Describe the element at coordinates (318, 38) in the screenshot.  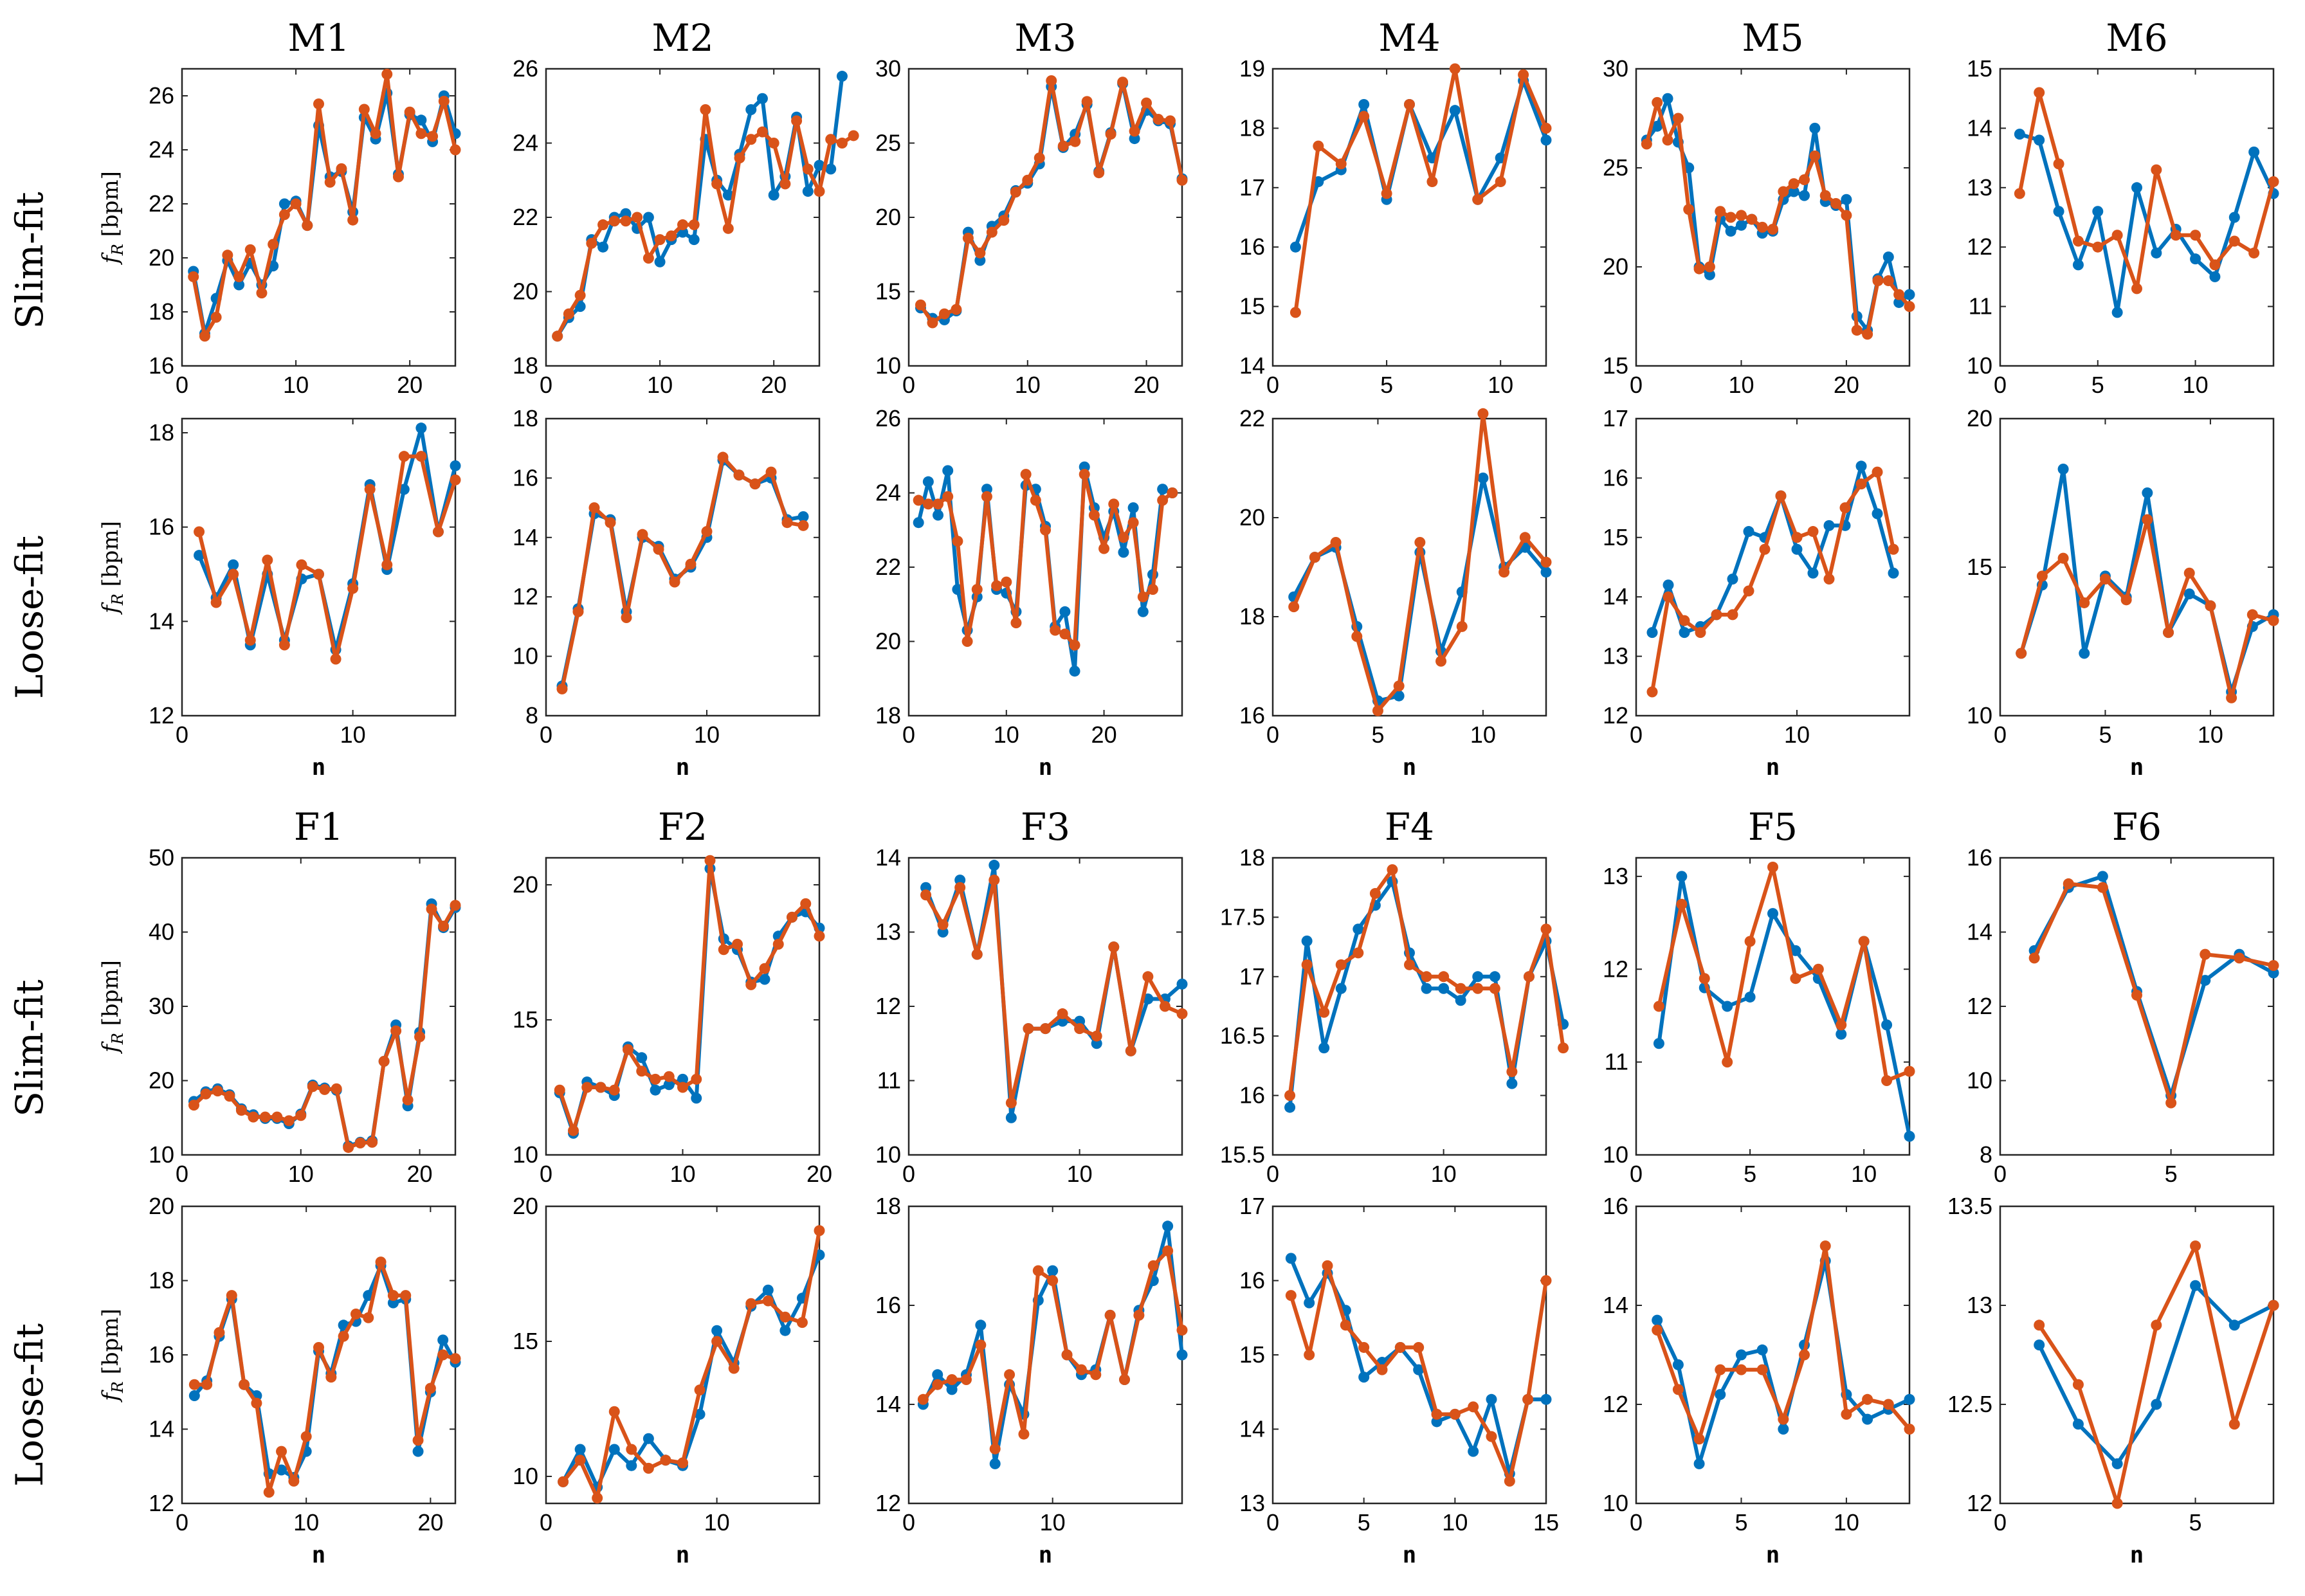
I see `panel-title: M1` at that location.